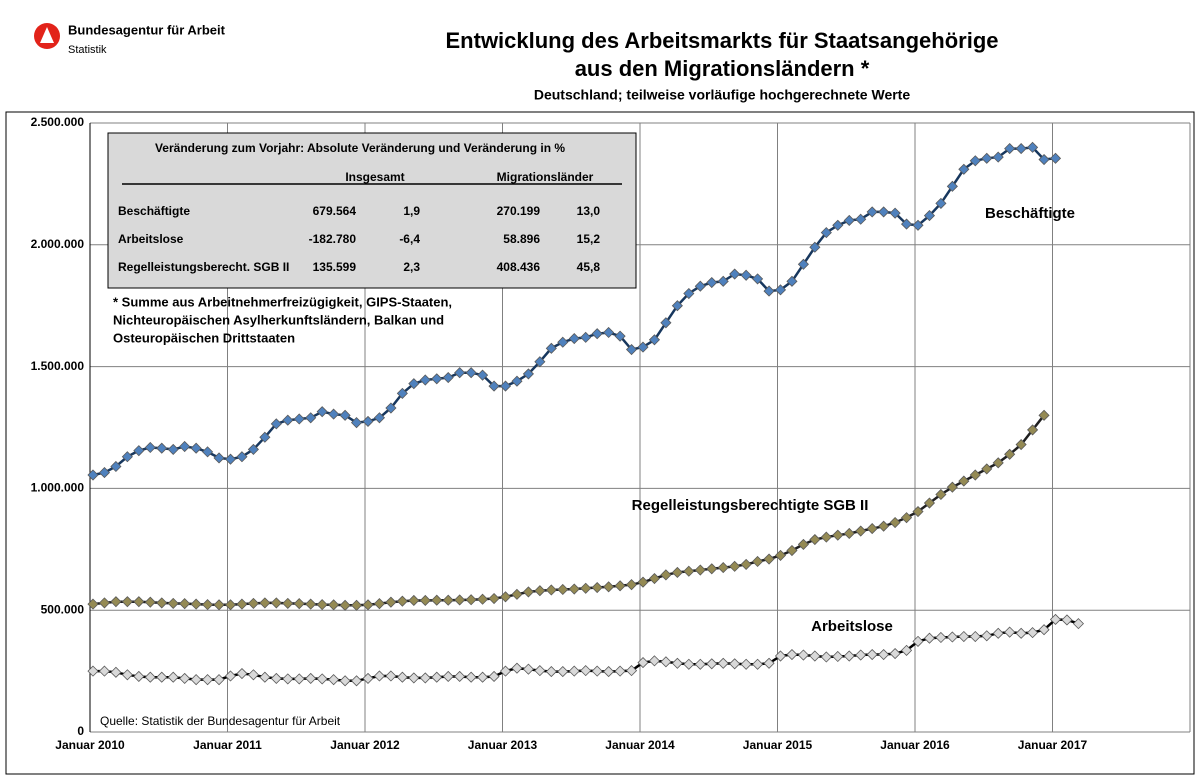  What do you see at coordinates (58, 244) in the screenshot?
I see `y-tick-label: 2.000.000` at bounding box center [58, 244].